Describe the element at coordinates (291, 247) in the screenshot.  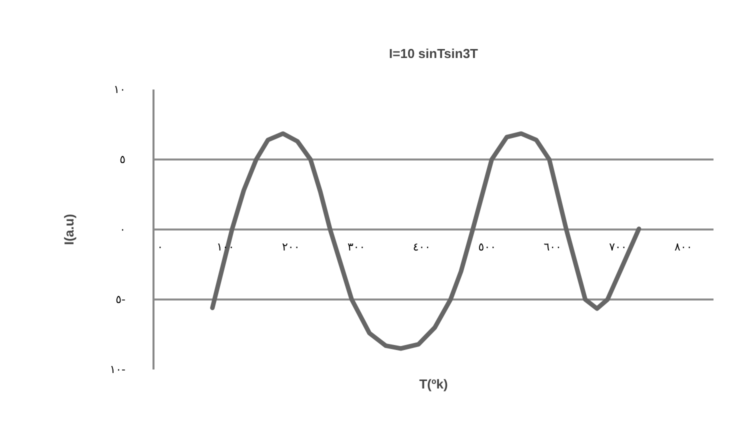
I see `x-tick-label: ٢٠٠` at that location.